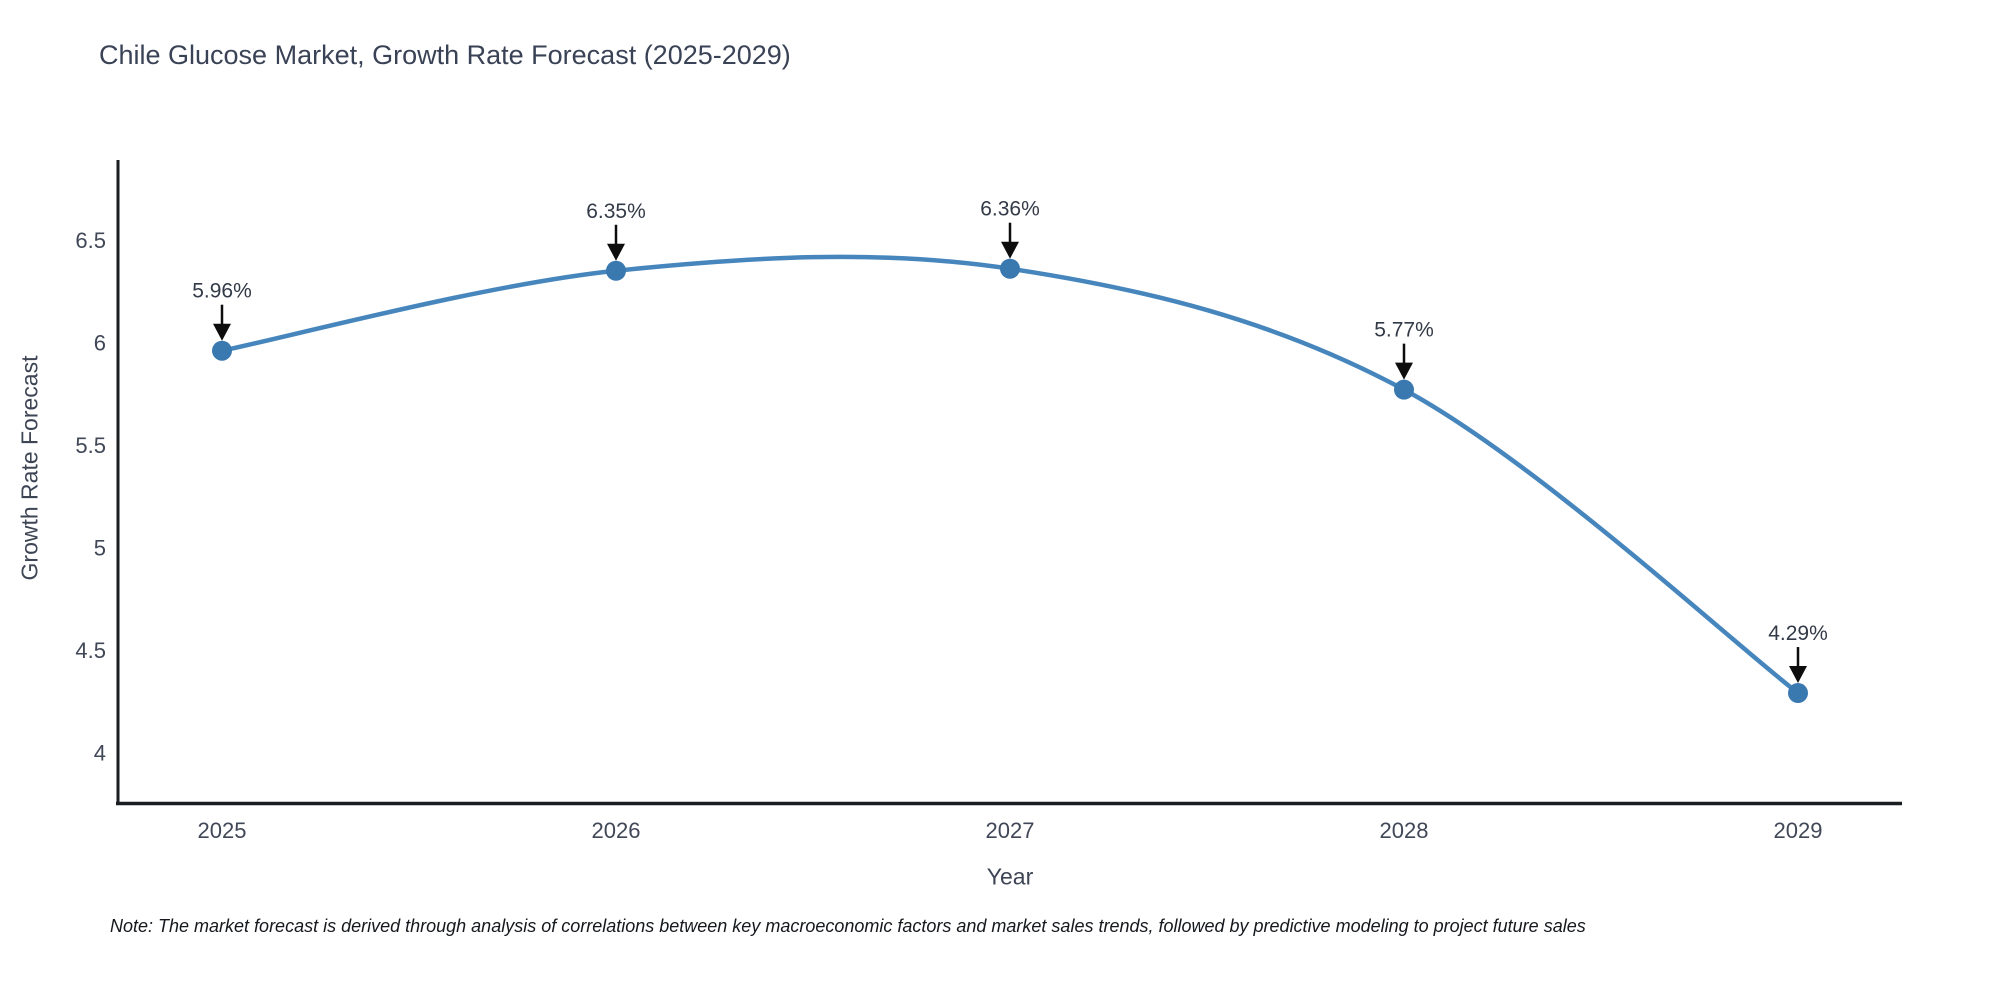  What do you see at coordinates (616, 211) in the screenshot?
I see `annotation-value-label: 6.35%` at bounding box center [616, 211].